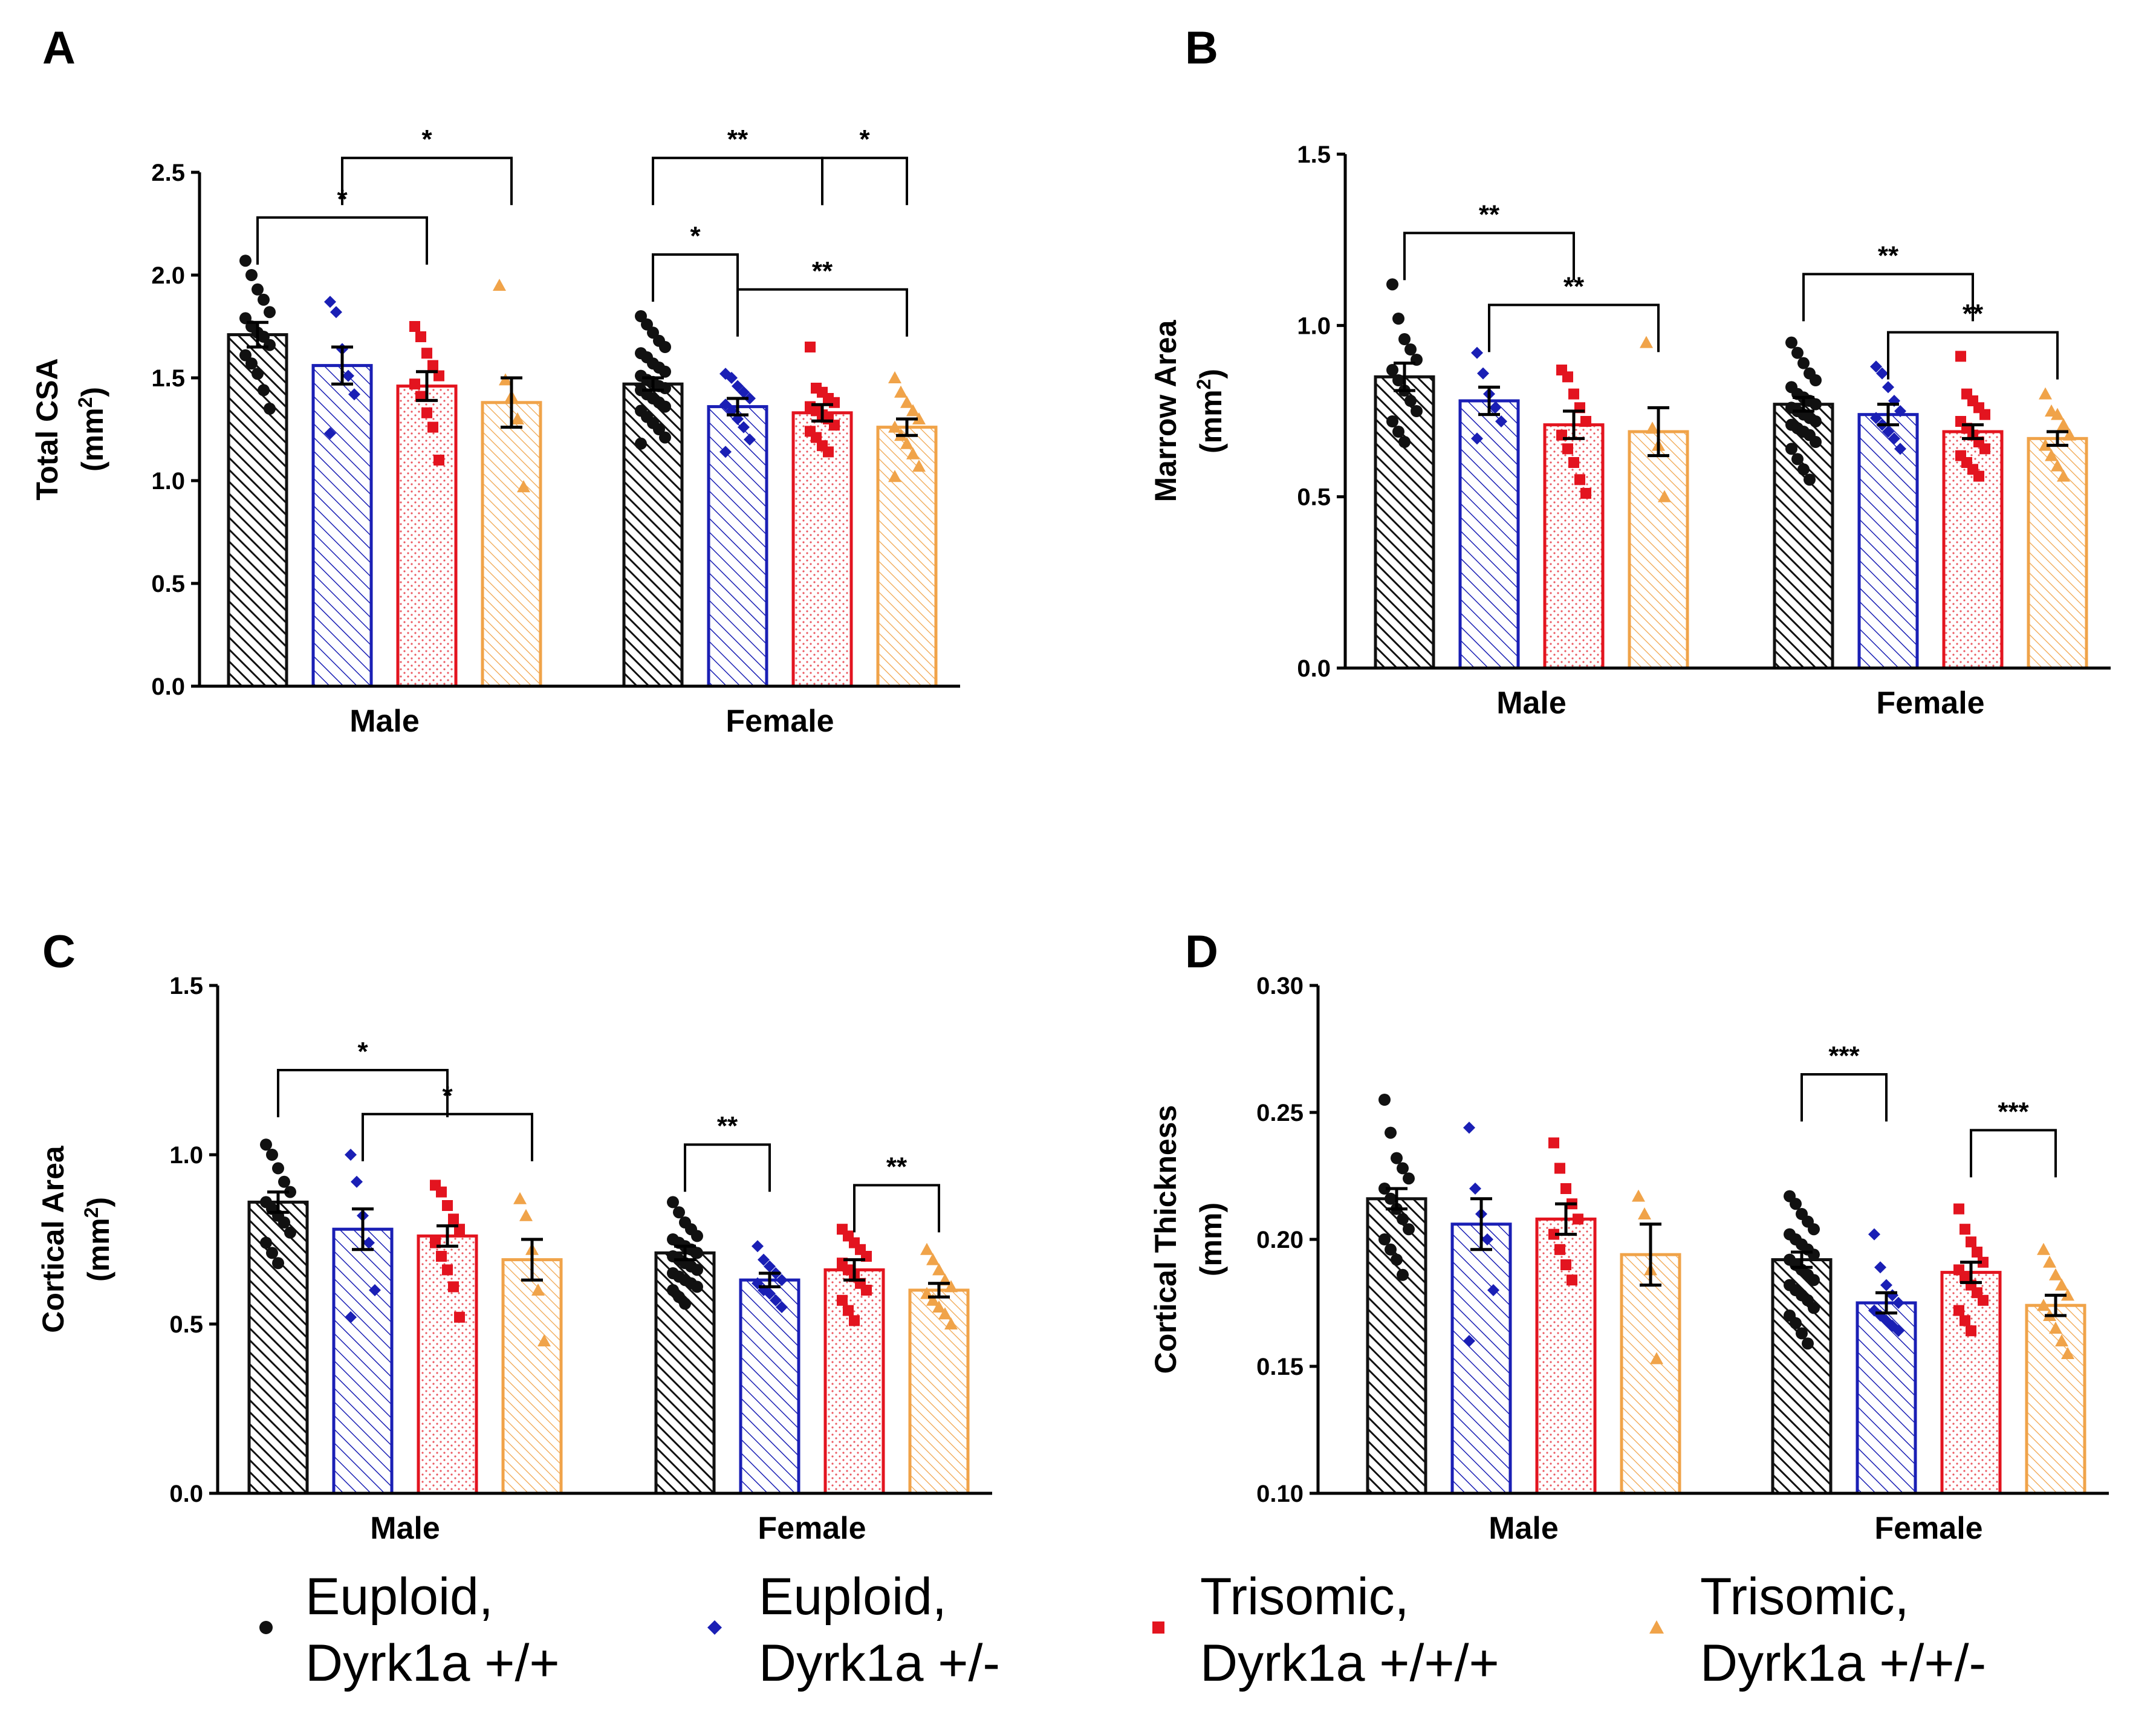  I want to click on panel-letter-c: C, so click(59, 952).